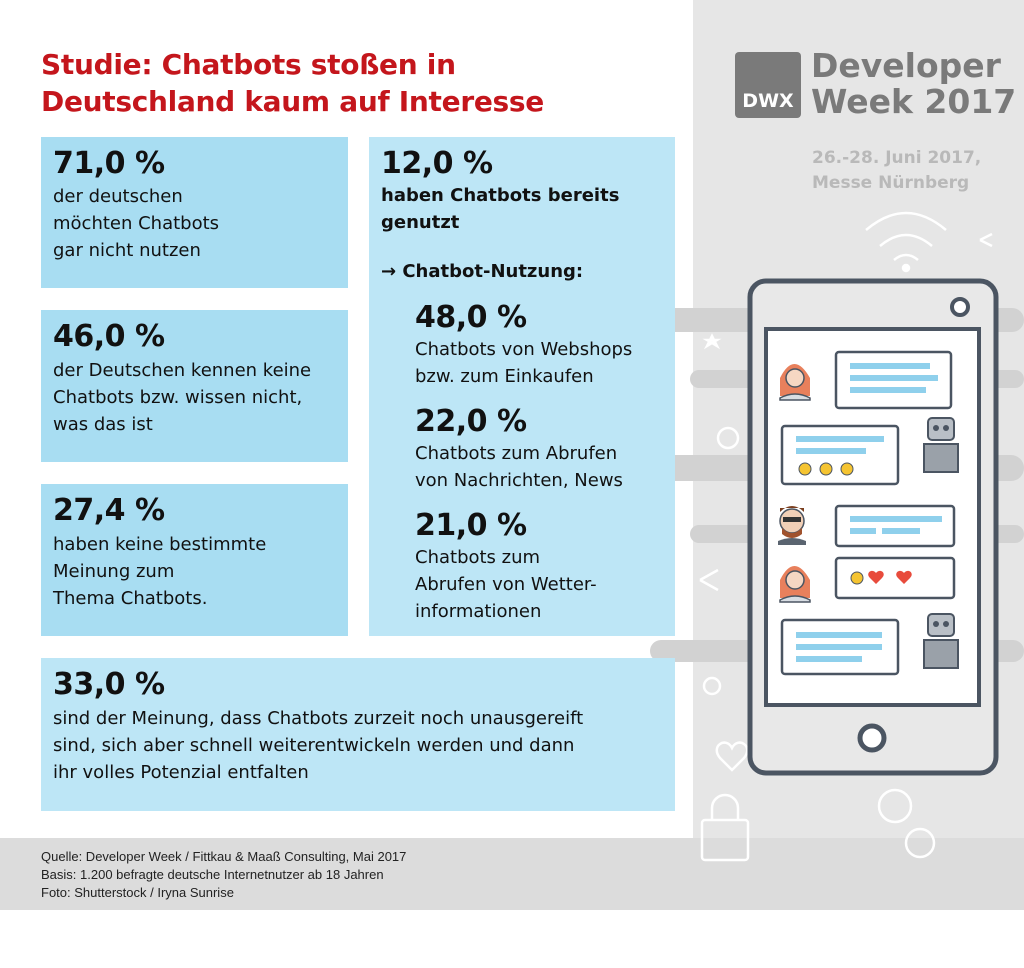 The height and width of the screenshot is (968, 1024). Describe the element at coordinates (725, 840) in the screenshot. I see `padlock-icon` at that location.